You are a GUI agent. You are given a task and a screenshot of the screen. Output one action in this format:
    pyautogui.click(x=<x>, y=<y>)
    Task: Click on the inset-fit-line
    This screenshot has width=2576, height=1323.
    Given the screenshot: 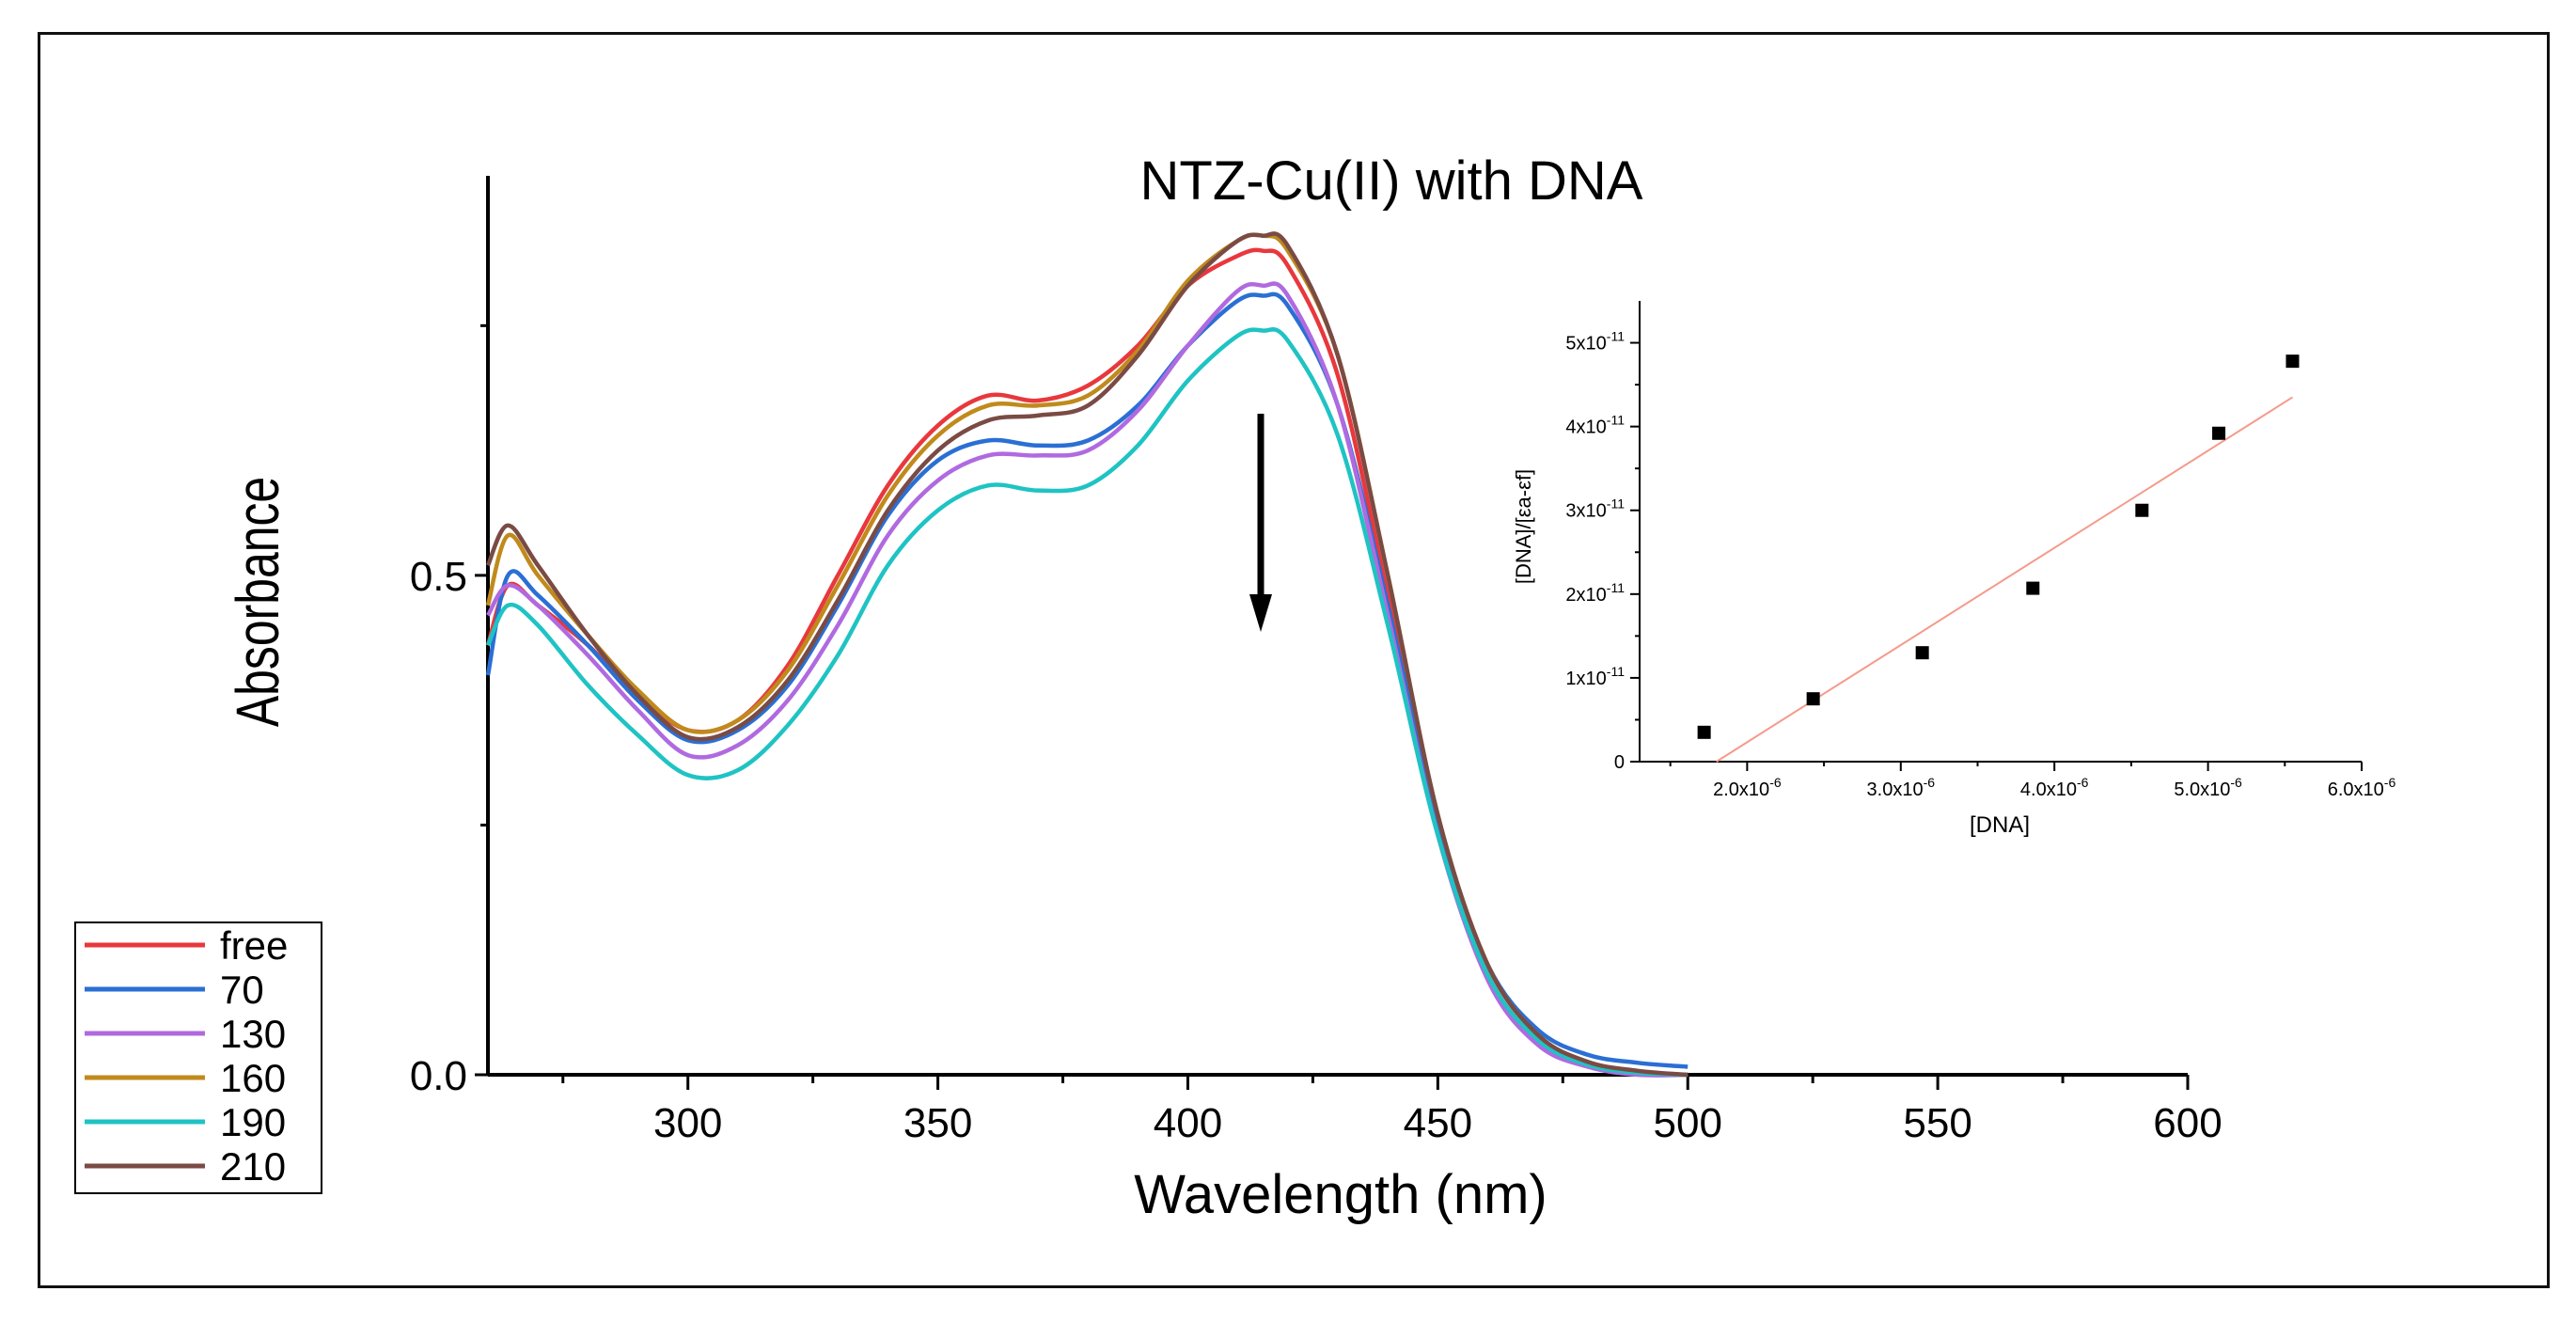 What is the action you would take?
    pyautogui.click(x=2005, y=580)
    